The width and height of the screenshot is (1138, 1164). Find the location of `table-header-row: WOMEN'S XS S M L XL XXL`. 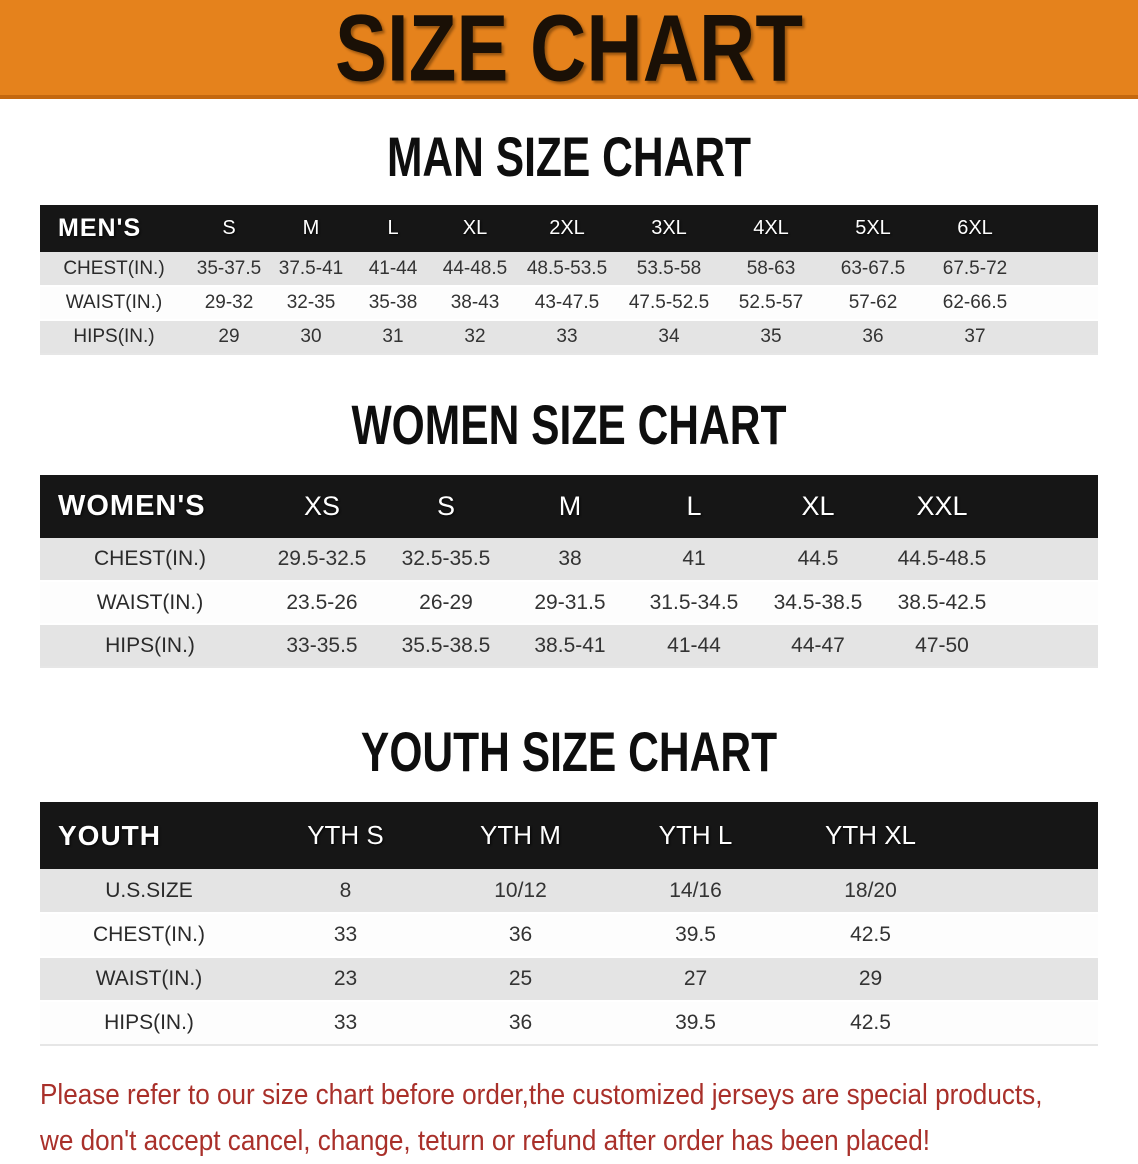

table-header-row: WOMEN'S XS S M L XL XXL is located at coordinates (569, 506).